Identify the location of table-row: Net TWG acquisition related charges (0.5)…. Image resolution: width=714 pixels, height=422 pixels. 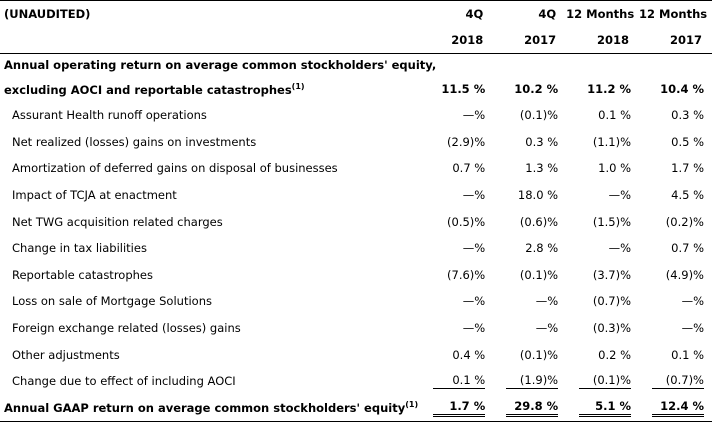
(356, 221).